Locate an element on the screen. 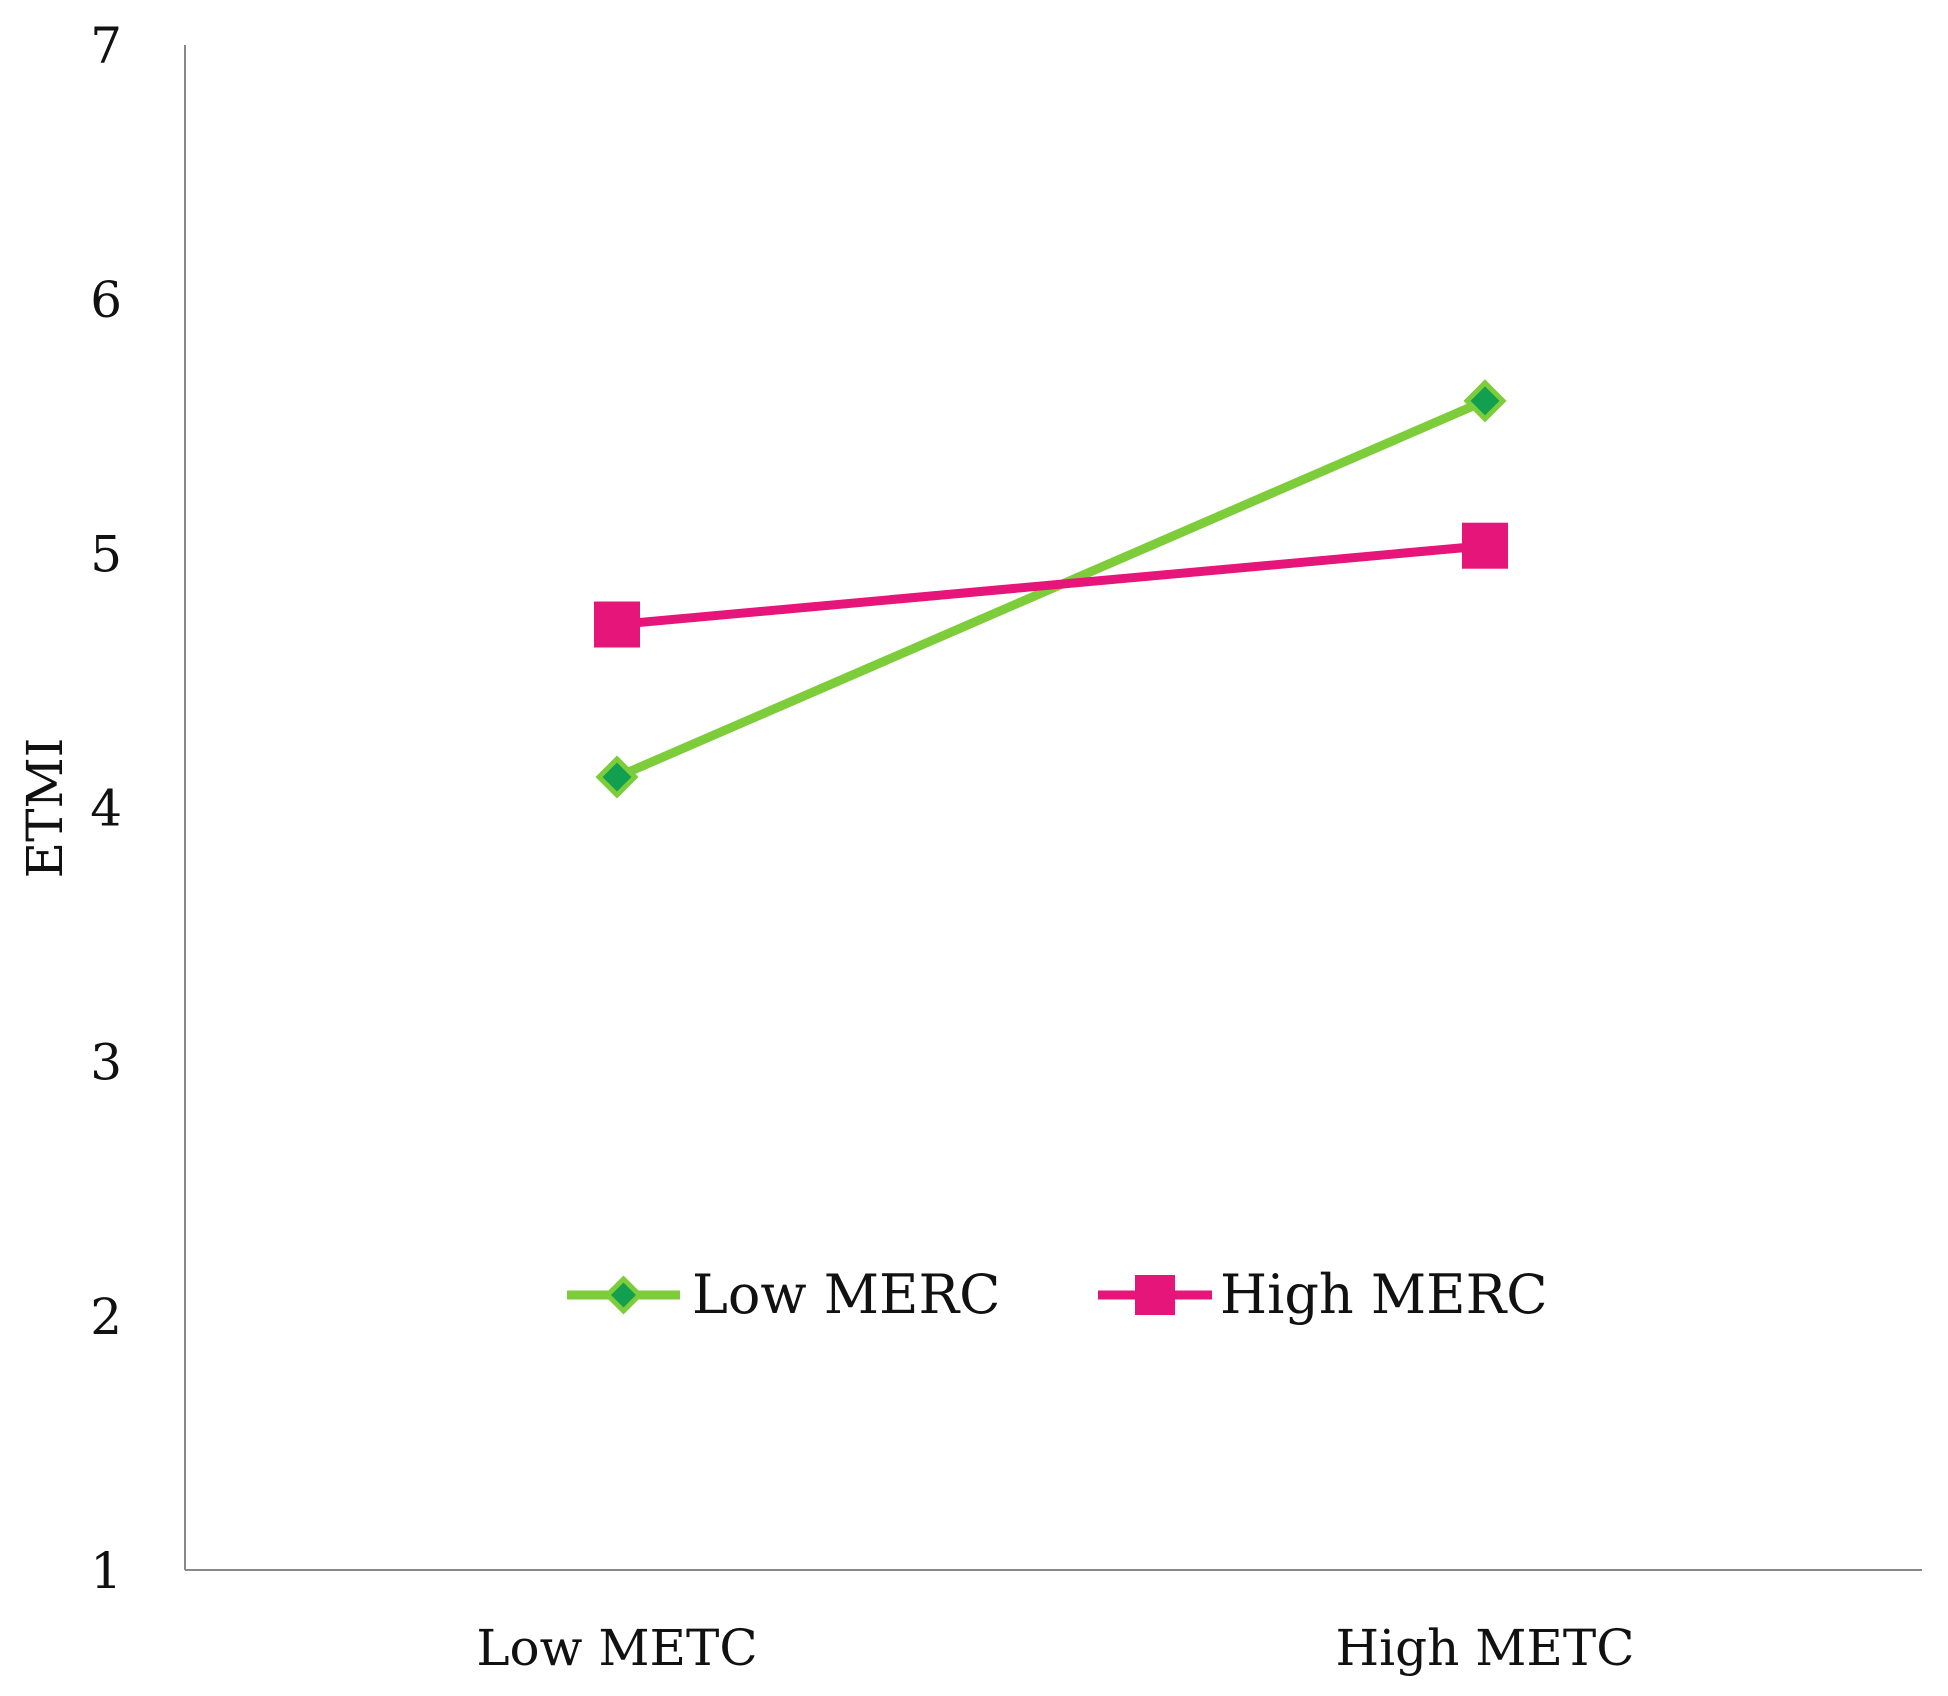 The image size is (1948, 1696). series-line is located at coordinates (1051, 585).